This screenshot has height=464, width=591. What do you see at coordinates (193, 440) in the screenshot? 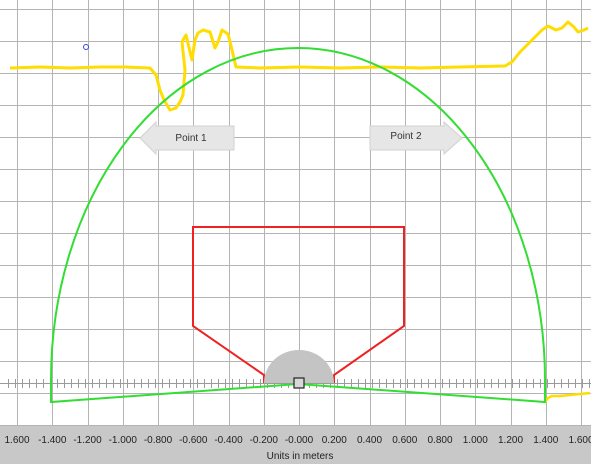
I see `x-axis-tick-label: -0.600` at bounding box center [193, 440].